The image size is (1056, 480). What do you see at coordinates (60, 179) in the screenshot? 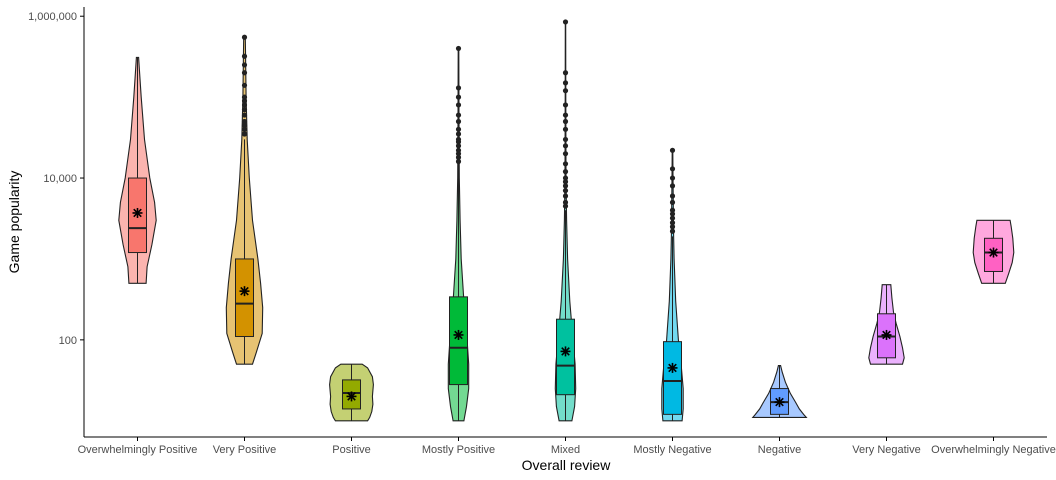
I see `y-tick-label: 10,000` at bounding box center [60, 179].